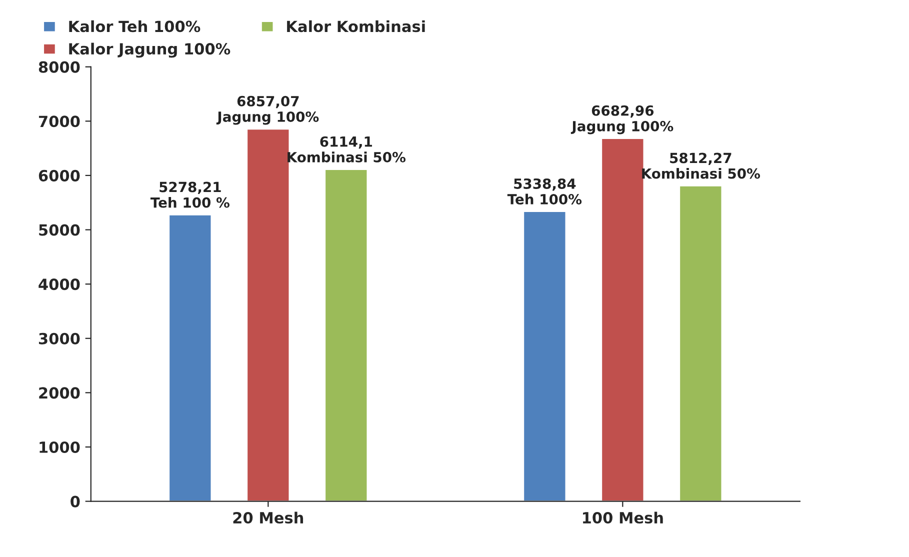  I want to click on data-label: 6682,96 Jagung 100%, so click(622, 119).